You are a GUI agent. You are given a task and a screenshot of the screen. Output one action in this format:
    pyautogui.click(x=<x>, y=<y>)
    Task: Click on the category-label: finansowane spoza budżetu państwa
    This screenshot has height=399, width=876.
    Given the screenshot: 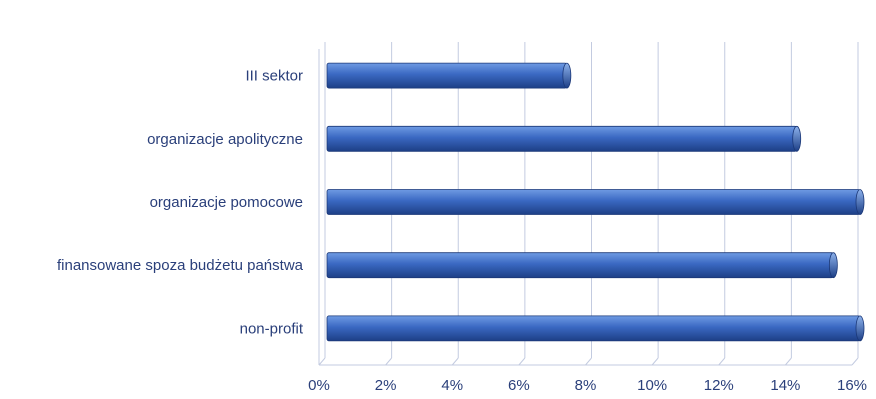 What is the action you would take?
    pyautogui.click(x=180, y=265)
    